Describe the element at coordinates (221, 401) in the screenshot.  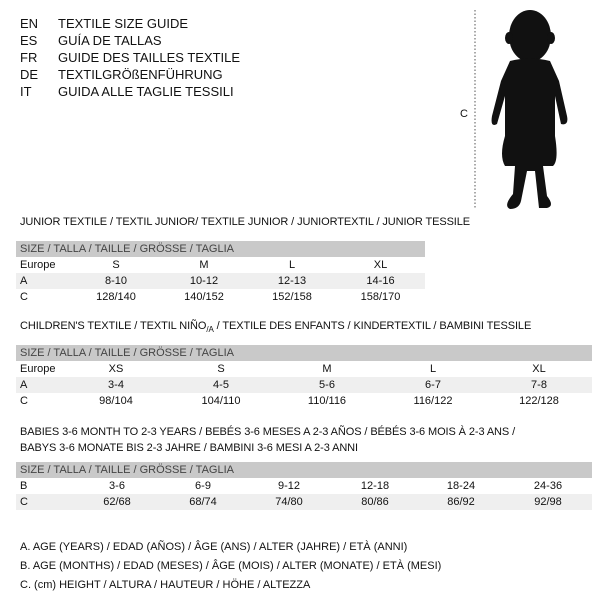
I see `cell: 104/110` at that location.